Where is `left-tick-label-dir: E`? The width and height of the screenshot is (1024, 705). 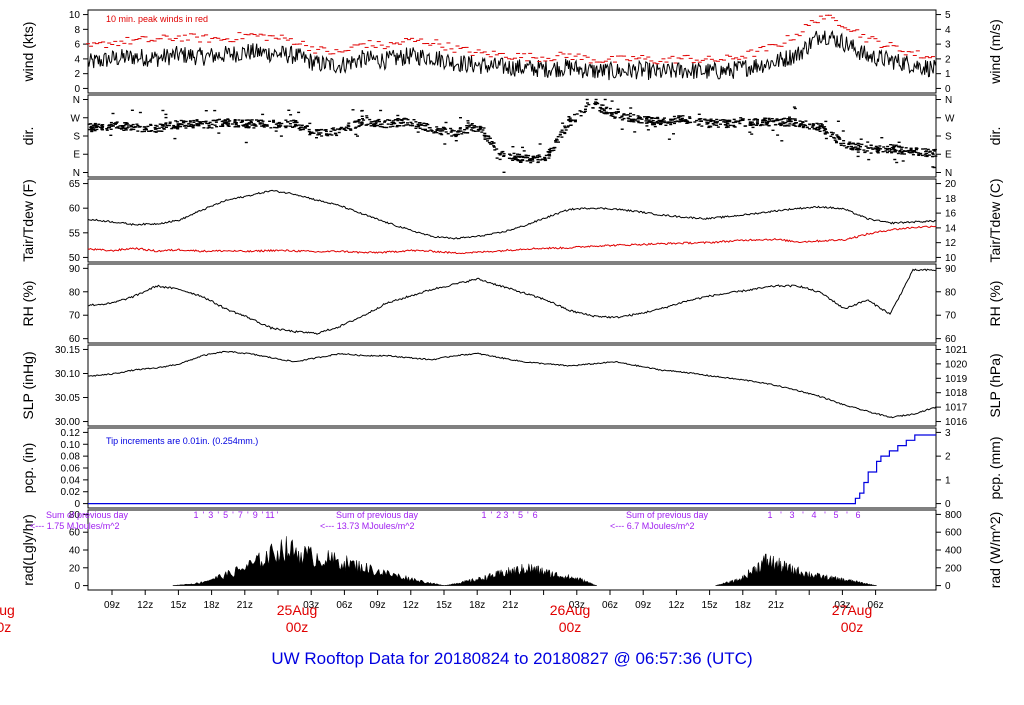 left-tick-label-dir: E is located at coordinates (76, 155).